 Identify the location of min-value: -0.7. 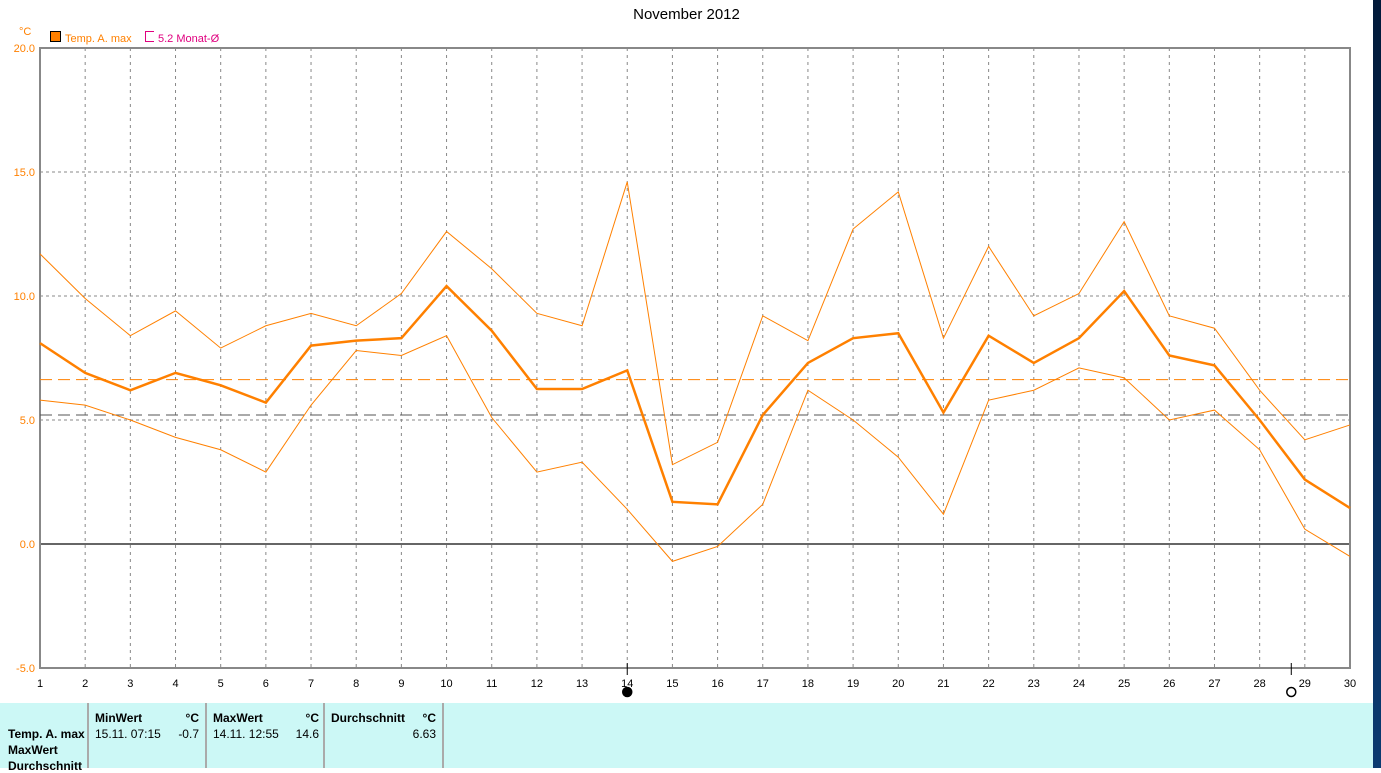
(188, 734).